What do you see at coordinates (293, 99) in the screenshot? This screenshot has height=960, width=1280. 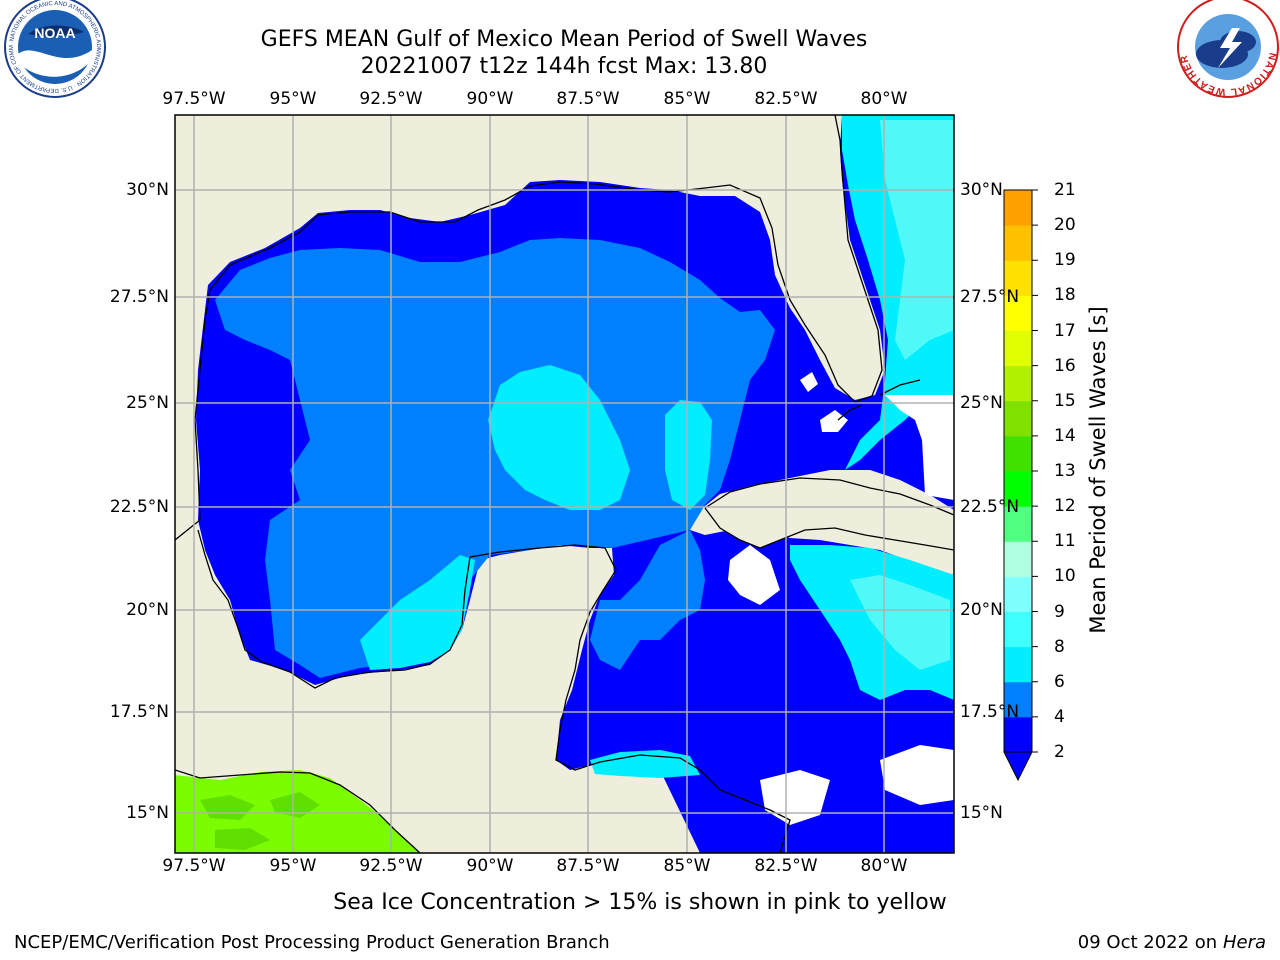 I see `x-tick-top: 95°W` at bounding box center [293, 99].